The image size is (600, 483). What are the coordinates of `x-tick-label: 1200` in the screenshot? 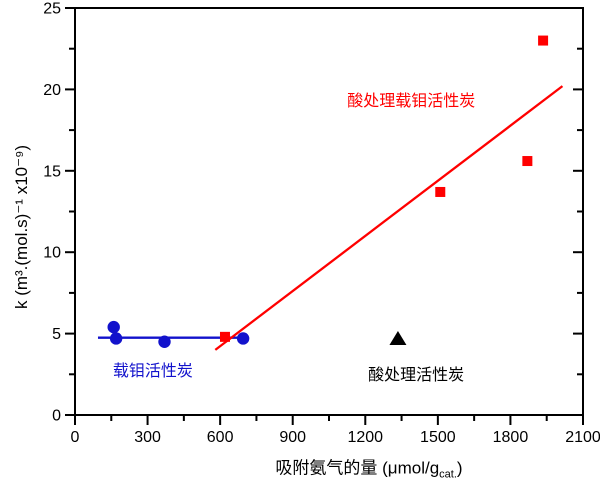 It's located at (365, 437).